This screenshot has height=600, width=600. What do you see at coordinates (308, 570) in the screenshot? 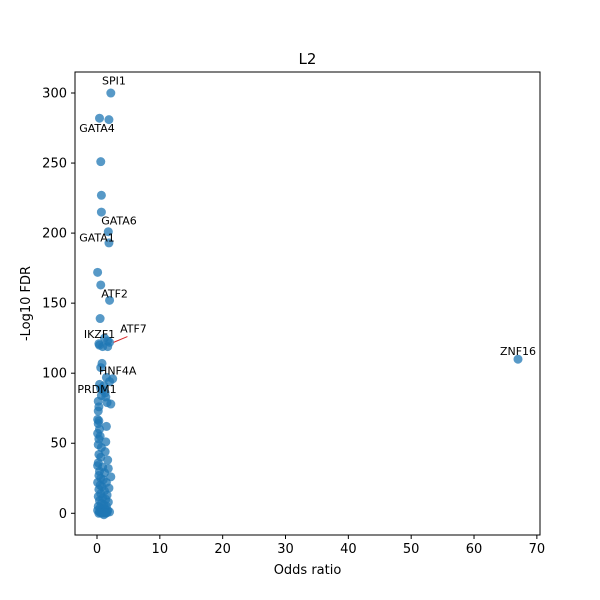
I see `x-axis-label: Odds ratio` at bounding box center [308, 570].